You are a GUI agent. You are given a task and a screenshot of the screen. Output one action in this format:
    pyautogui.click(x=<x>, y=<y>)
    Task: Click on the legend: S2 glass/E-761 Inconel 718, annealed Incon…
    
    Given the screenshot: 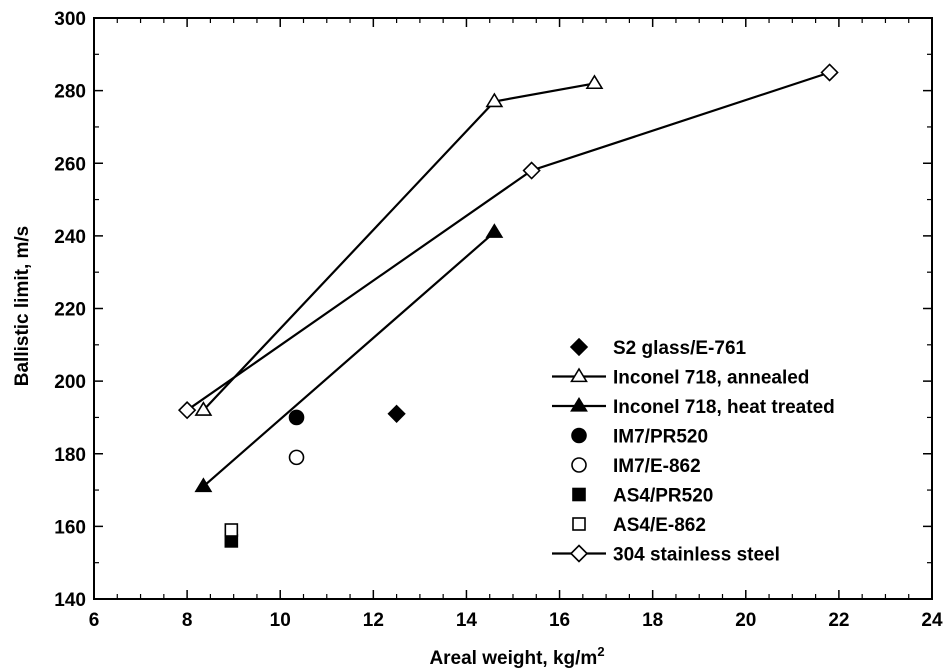 What is the action you would take?
    pyautogui.click(x=693, y=451)
    